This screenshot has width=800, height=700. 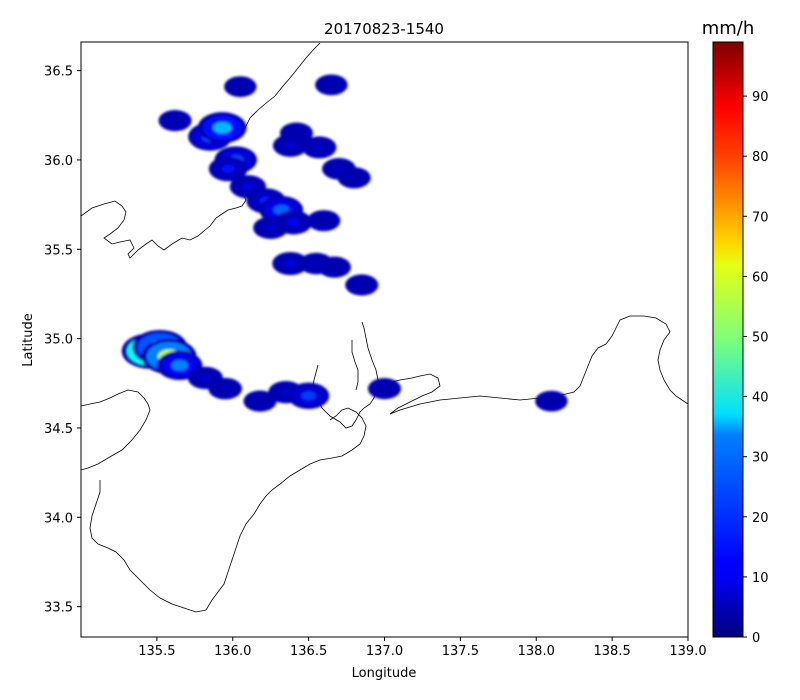 I want to click on x-tick-label: 138.5, so click(x=612, y=651).